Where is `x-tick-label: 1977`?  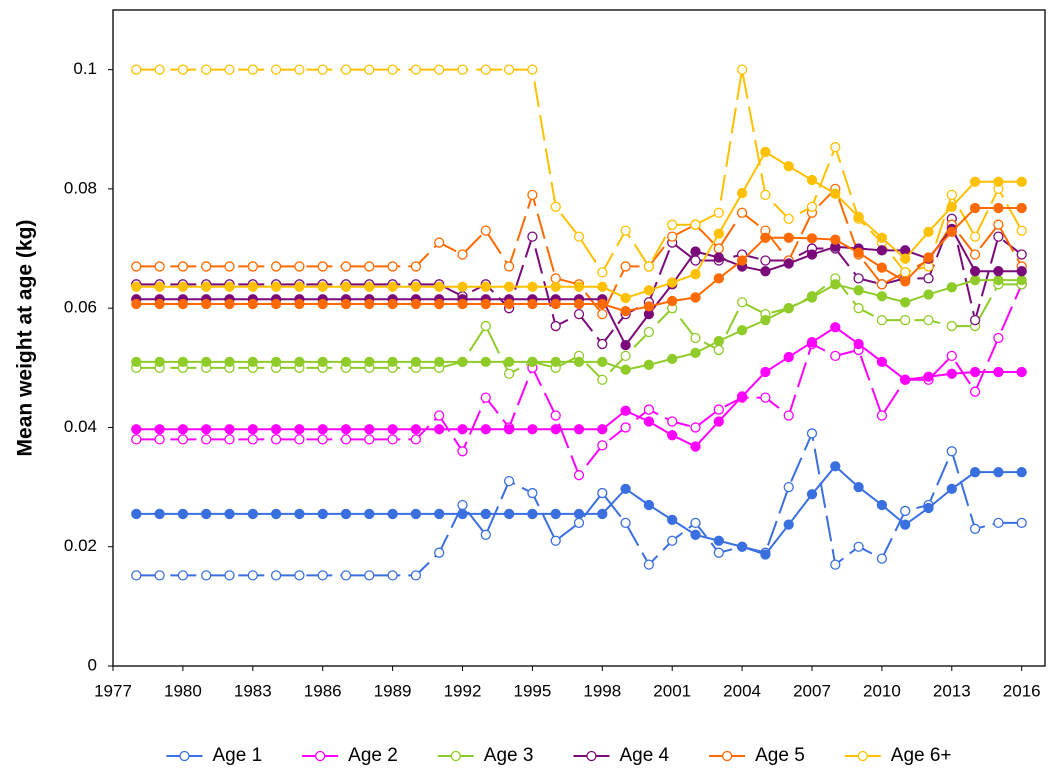
x-tick-label: 1977 is located at coordinates (113, 690).